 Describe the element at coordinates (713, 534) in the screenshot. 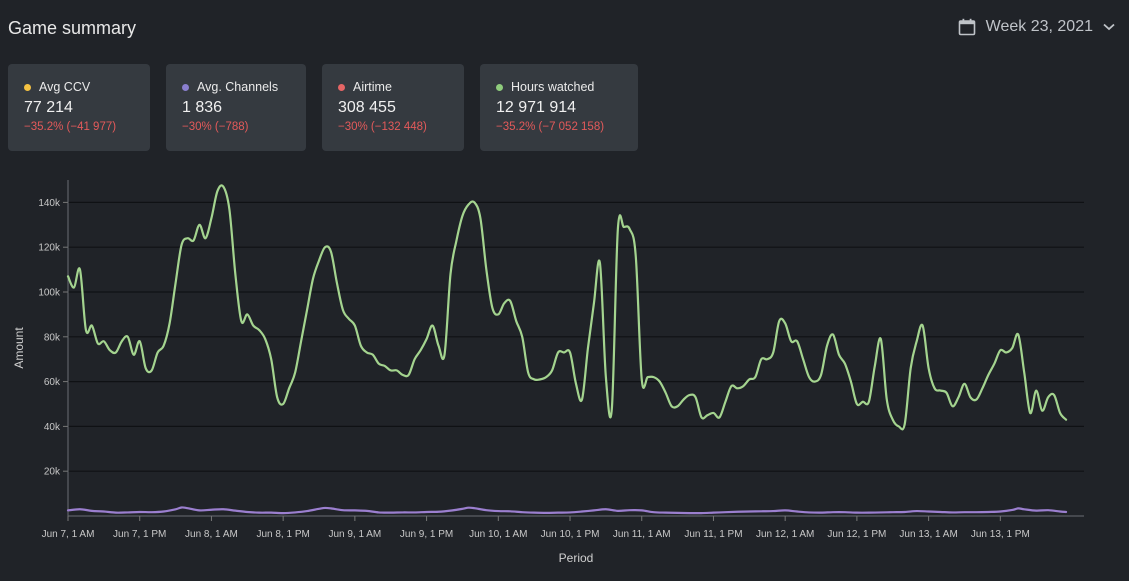

I see `x-tick-label: Jun 11, 1 PM` at that location.